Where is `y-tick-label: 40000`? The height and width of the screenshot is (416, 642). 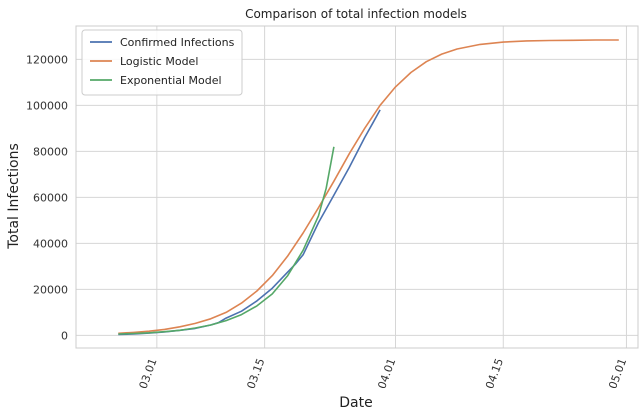
y-tick-label: 40000 is located at coordinates (50, 243).